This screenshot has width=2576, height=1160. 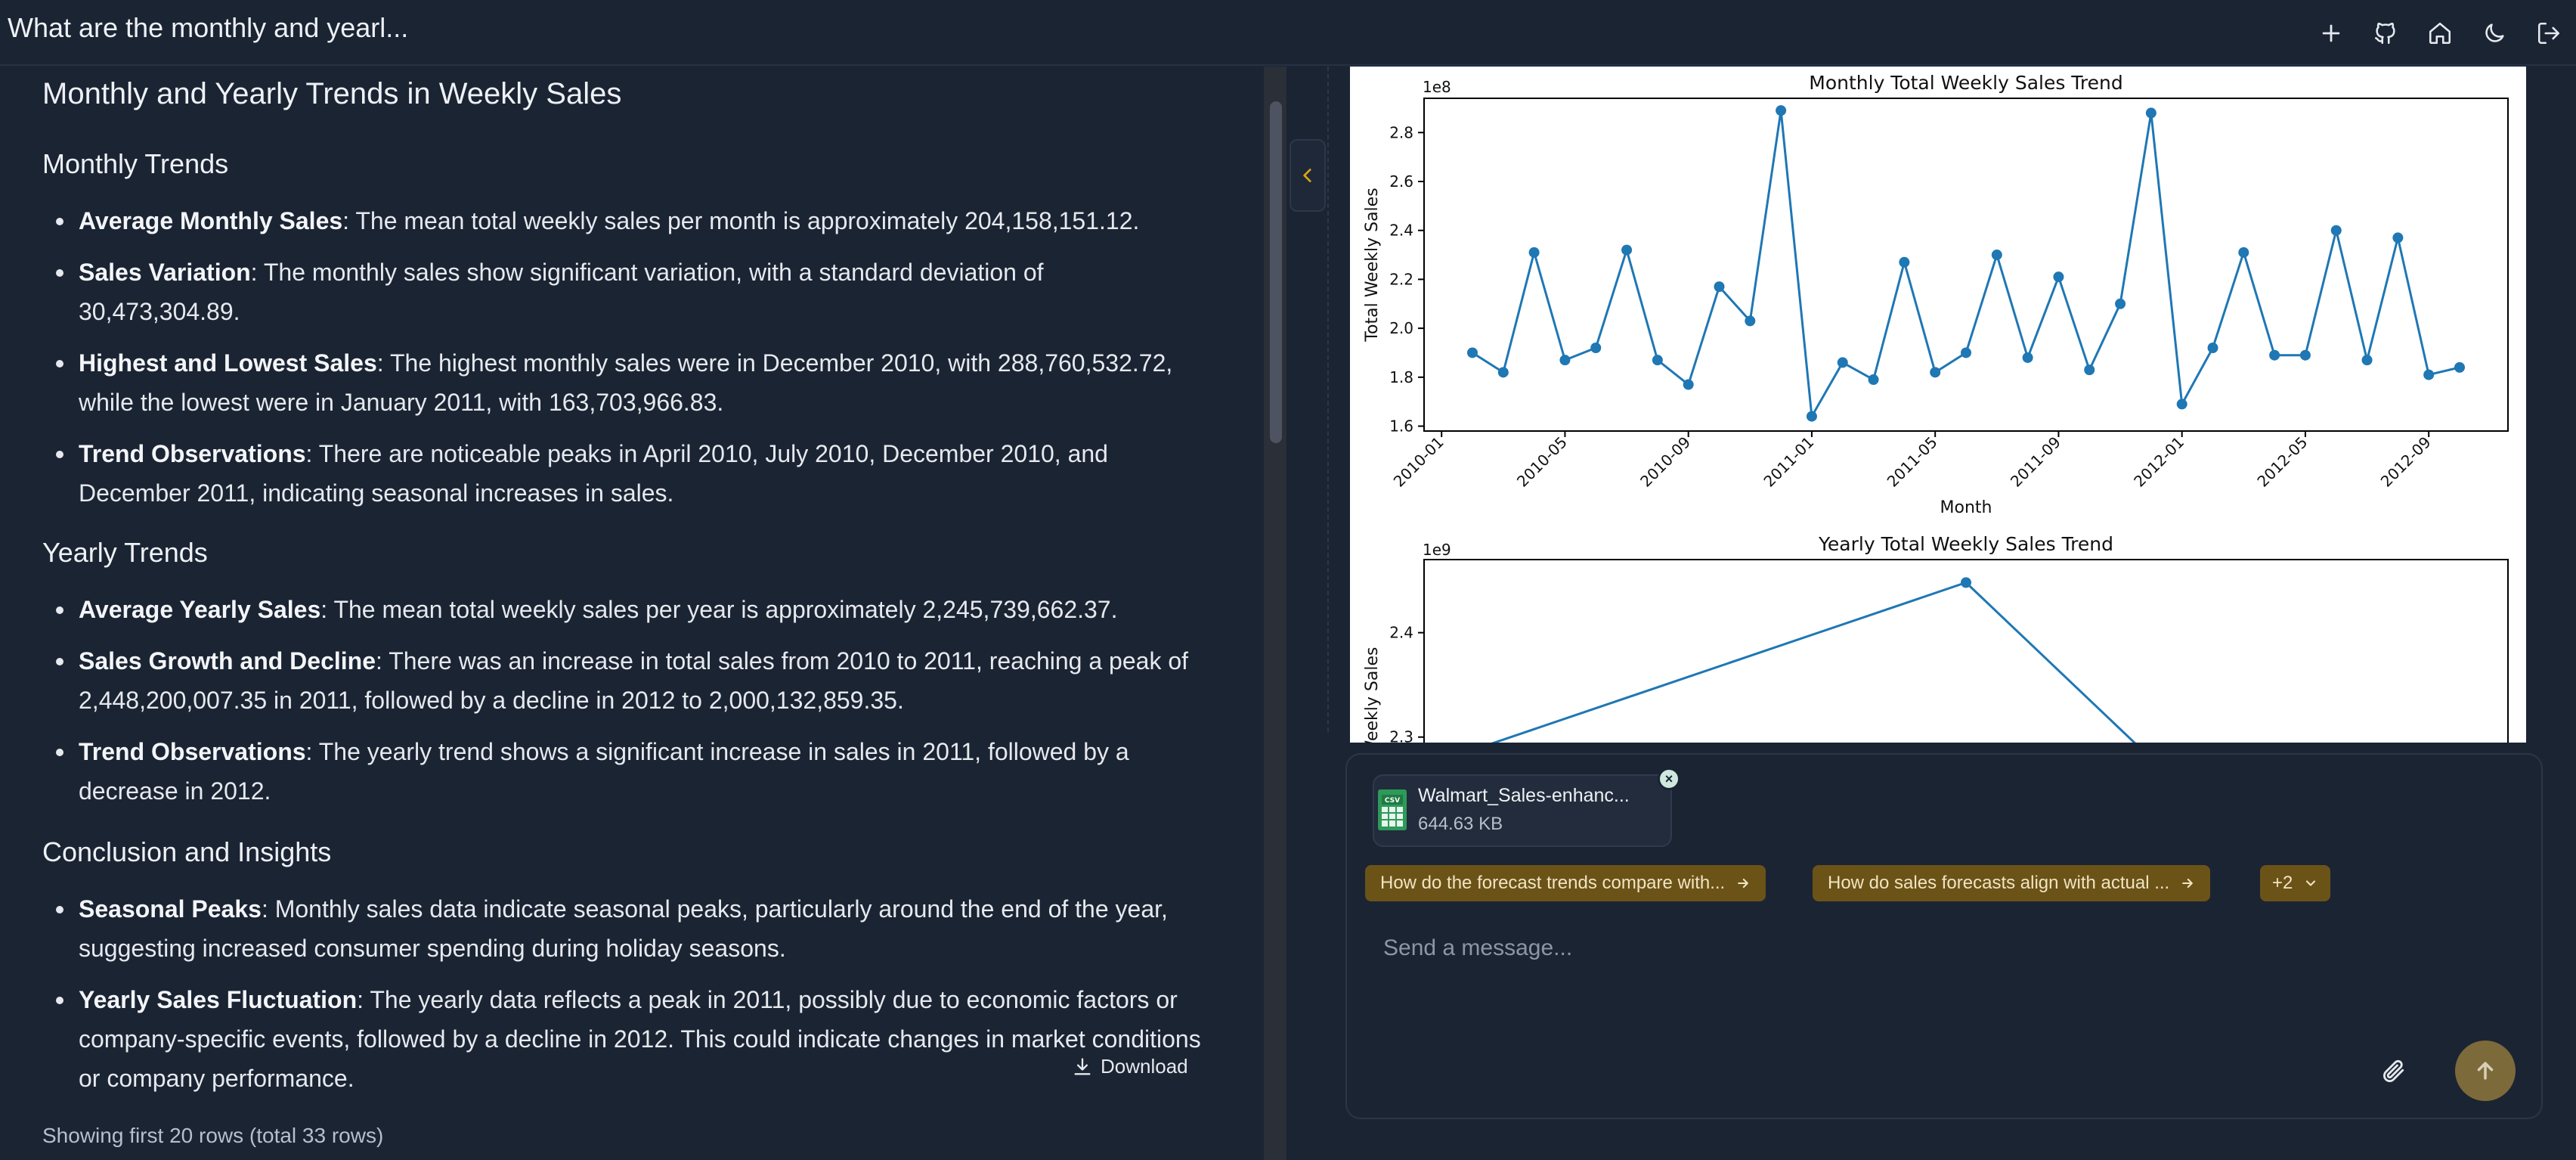 What do you see at coordinates (2331, 33) in the screenshot?
I see `plus-icon` at bounding box center [2331, 33].